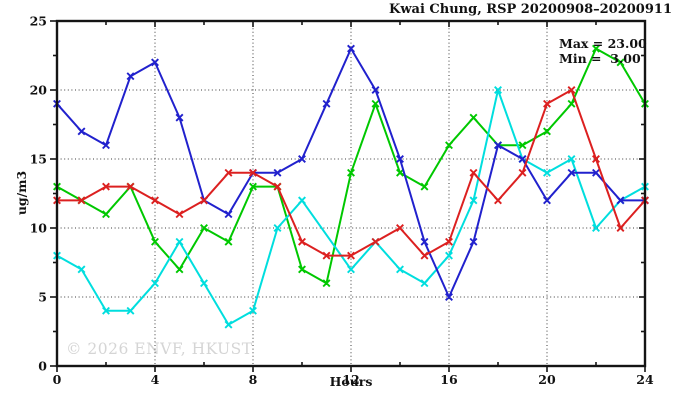  I want to click on max-value-label: Max = 23.00, so click(603, 43).